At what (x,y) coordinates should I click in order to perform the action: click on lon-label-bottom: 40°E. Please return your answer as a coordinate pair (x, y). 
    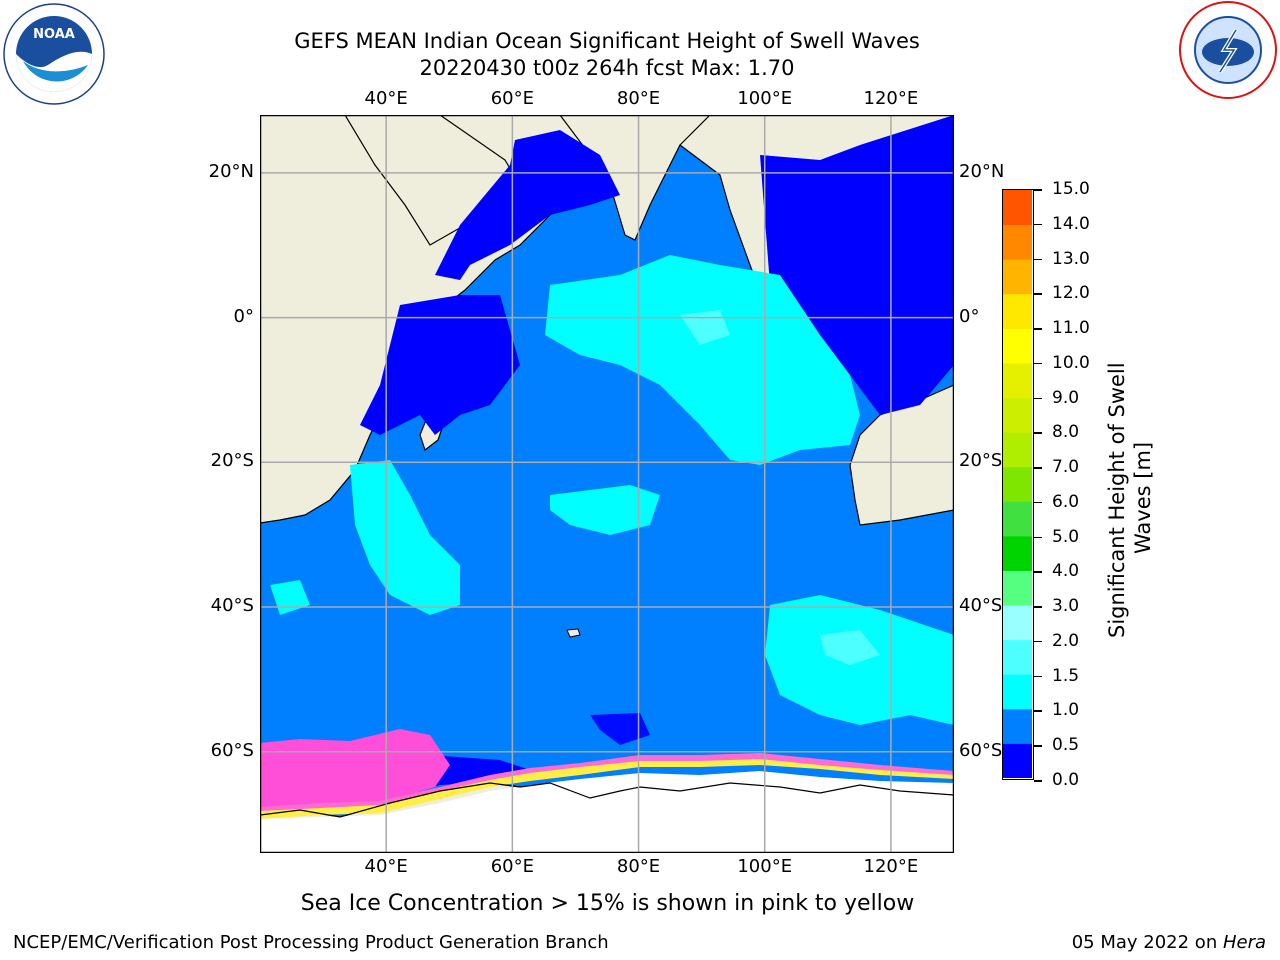
    Looking at the image, I should click on (386, 866).